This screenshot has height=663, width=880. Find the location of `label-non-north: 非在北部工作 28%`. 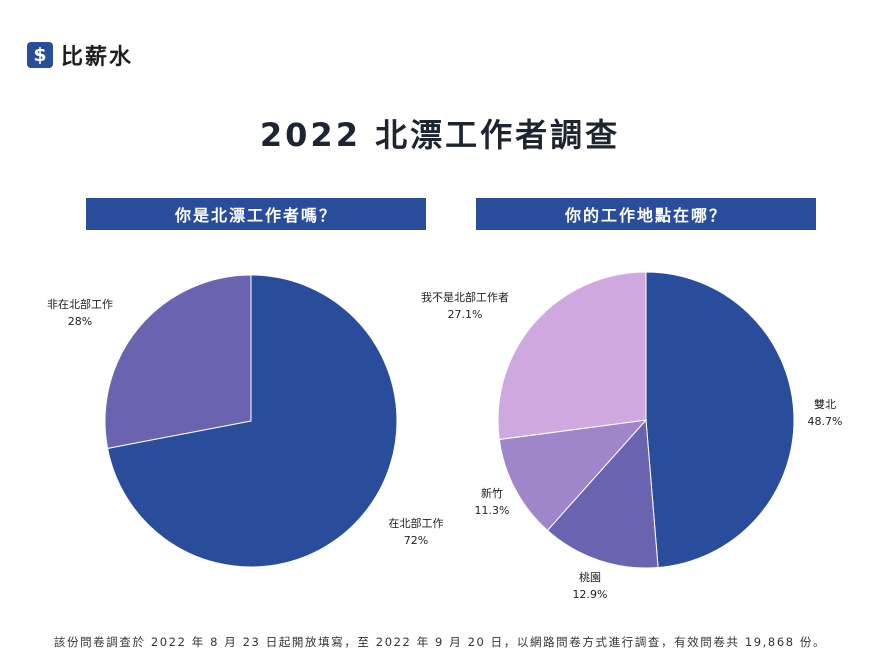

label-non-north: 非在北部工作 28% is located at coordinates (80, 313).